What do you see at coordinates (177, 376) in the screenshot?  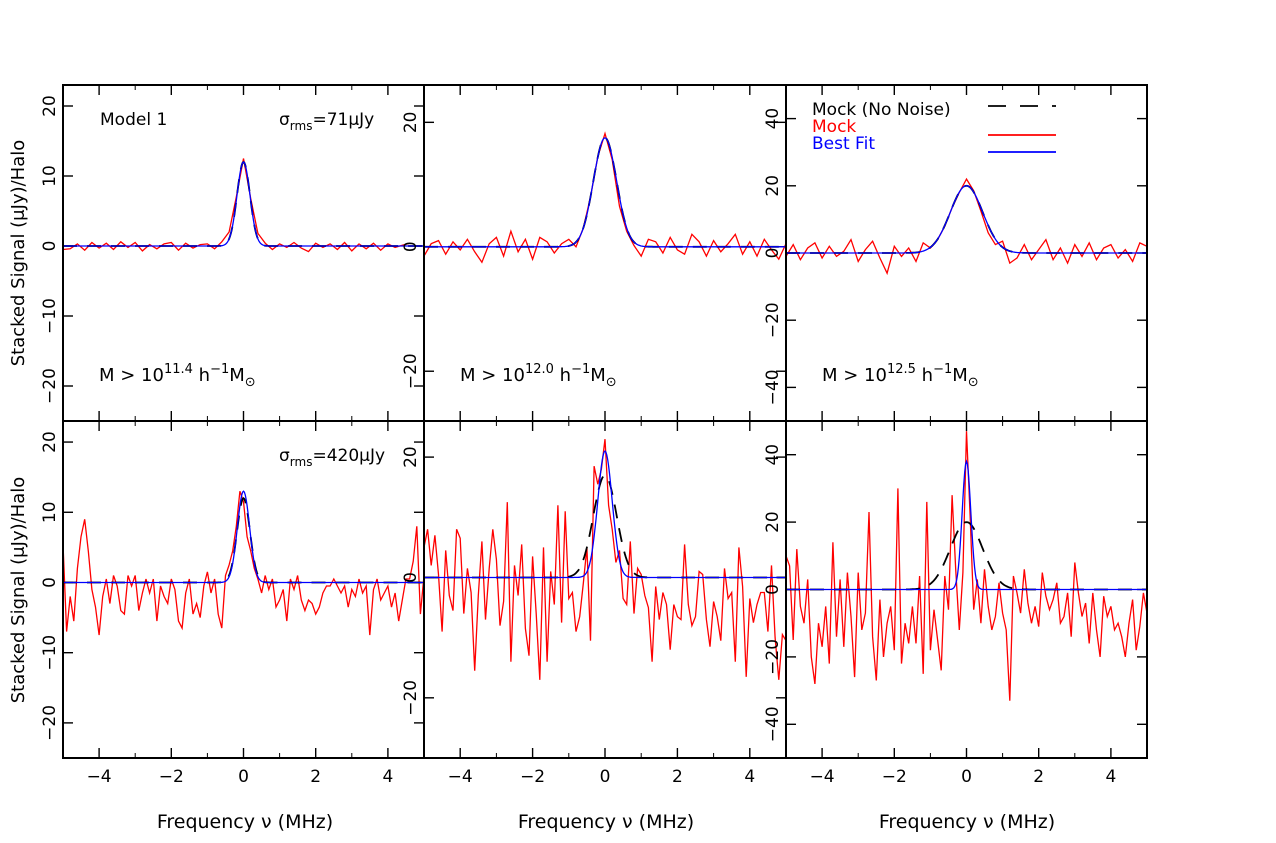 I see `mass-label: M > 1011.4 h−1M⊙` at bounding box center [177, 376].